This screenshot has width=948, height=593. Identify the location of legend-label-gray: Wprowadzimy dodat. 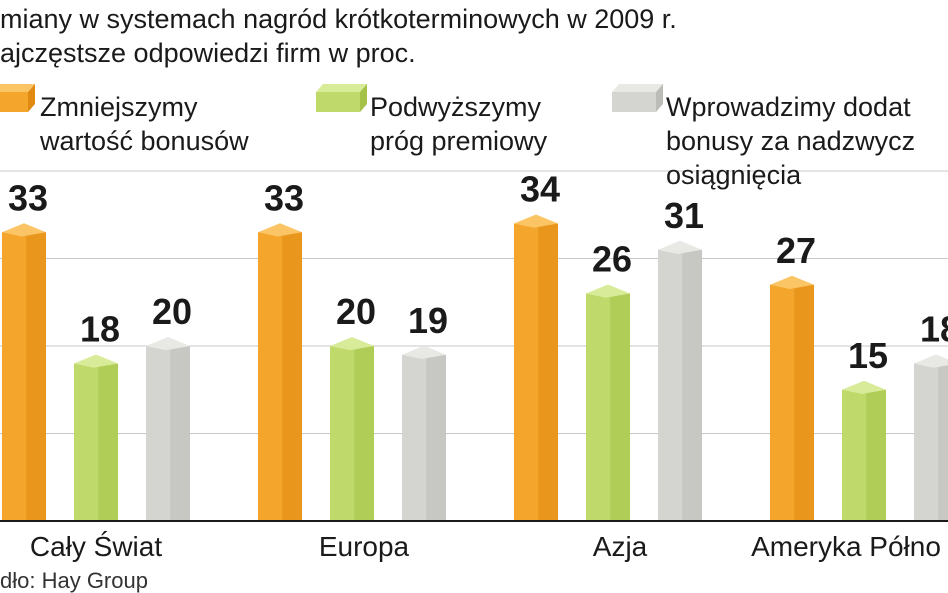
(788, 107).